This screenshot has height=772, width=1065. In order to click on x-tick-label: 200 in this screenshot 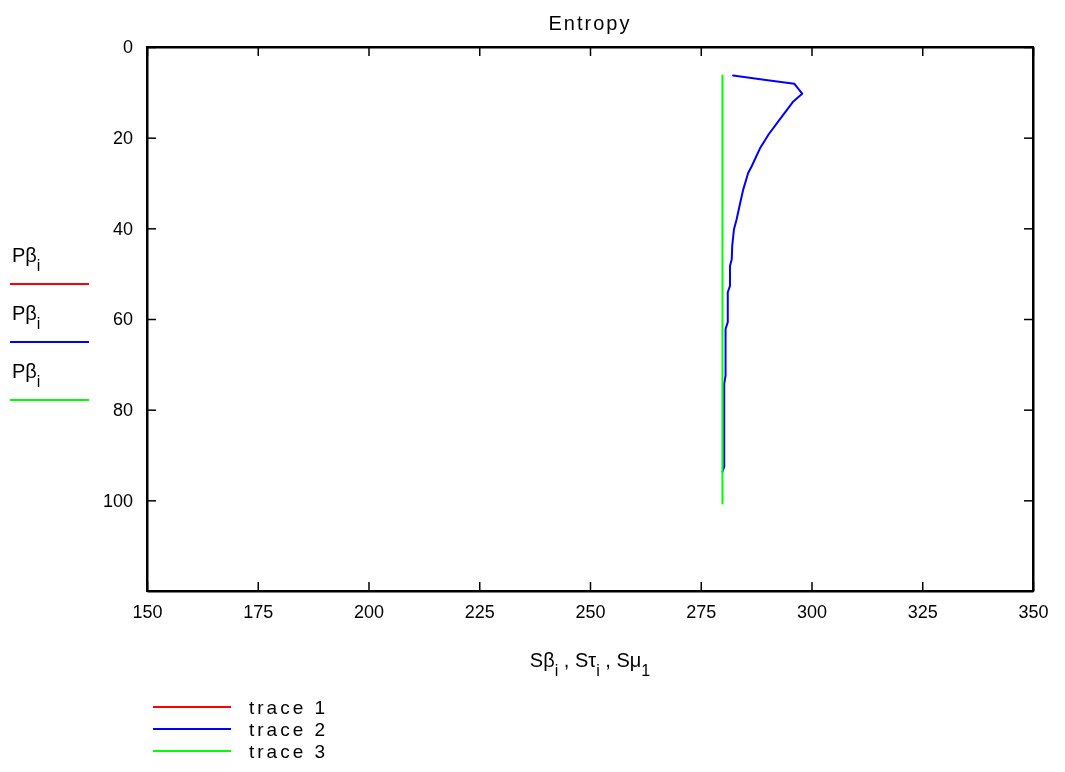, I will do `click(369, 611)`.